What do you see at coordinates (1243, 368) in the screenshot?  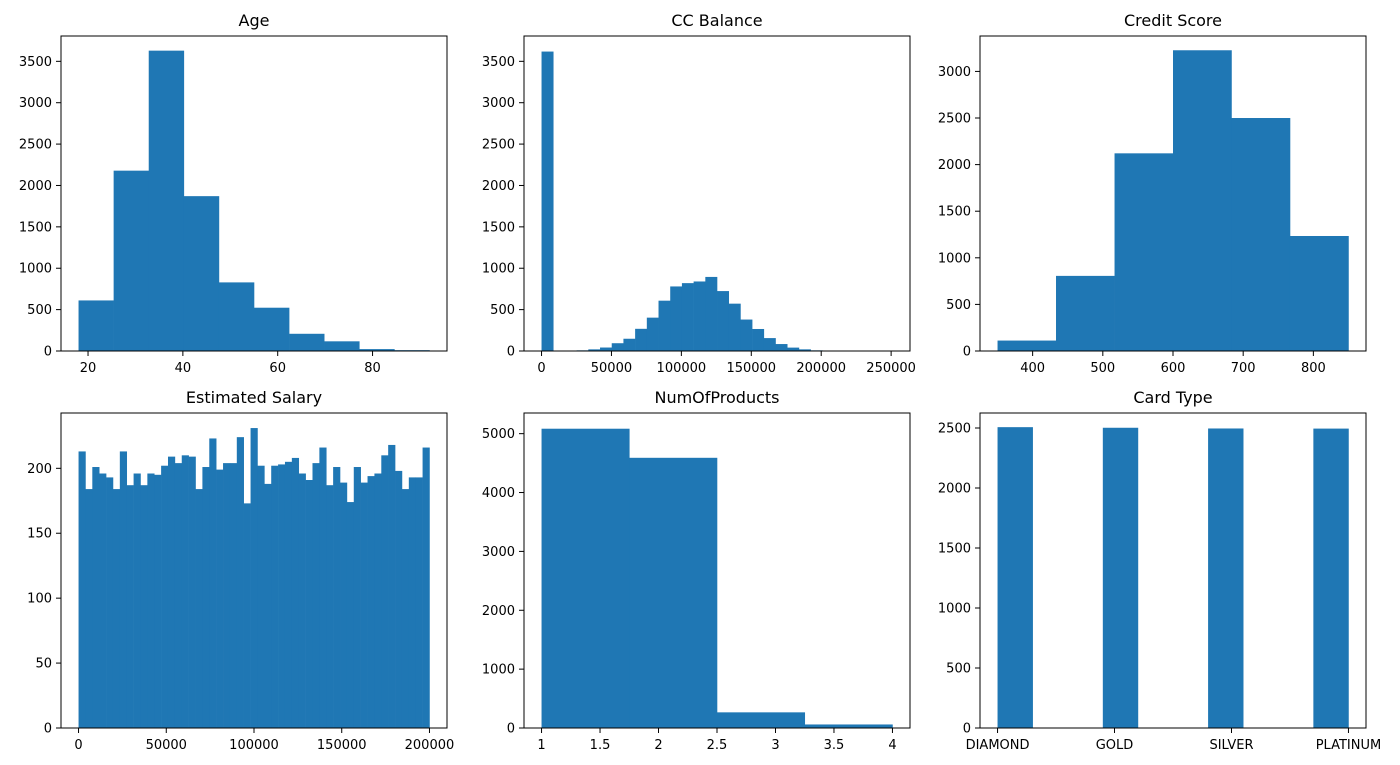 I see `x-tick-label: 700` at bounding box center [1243, 368].